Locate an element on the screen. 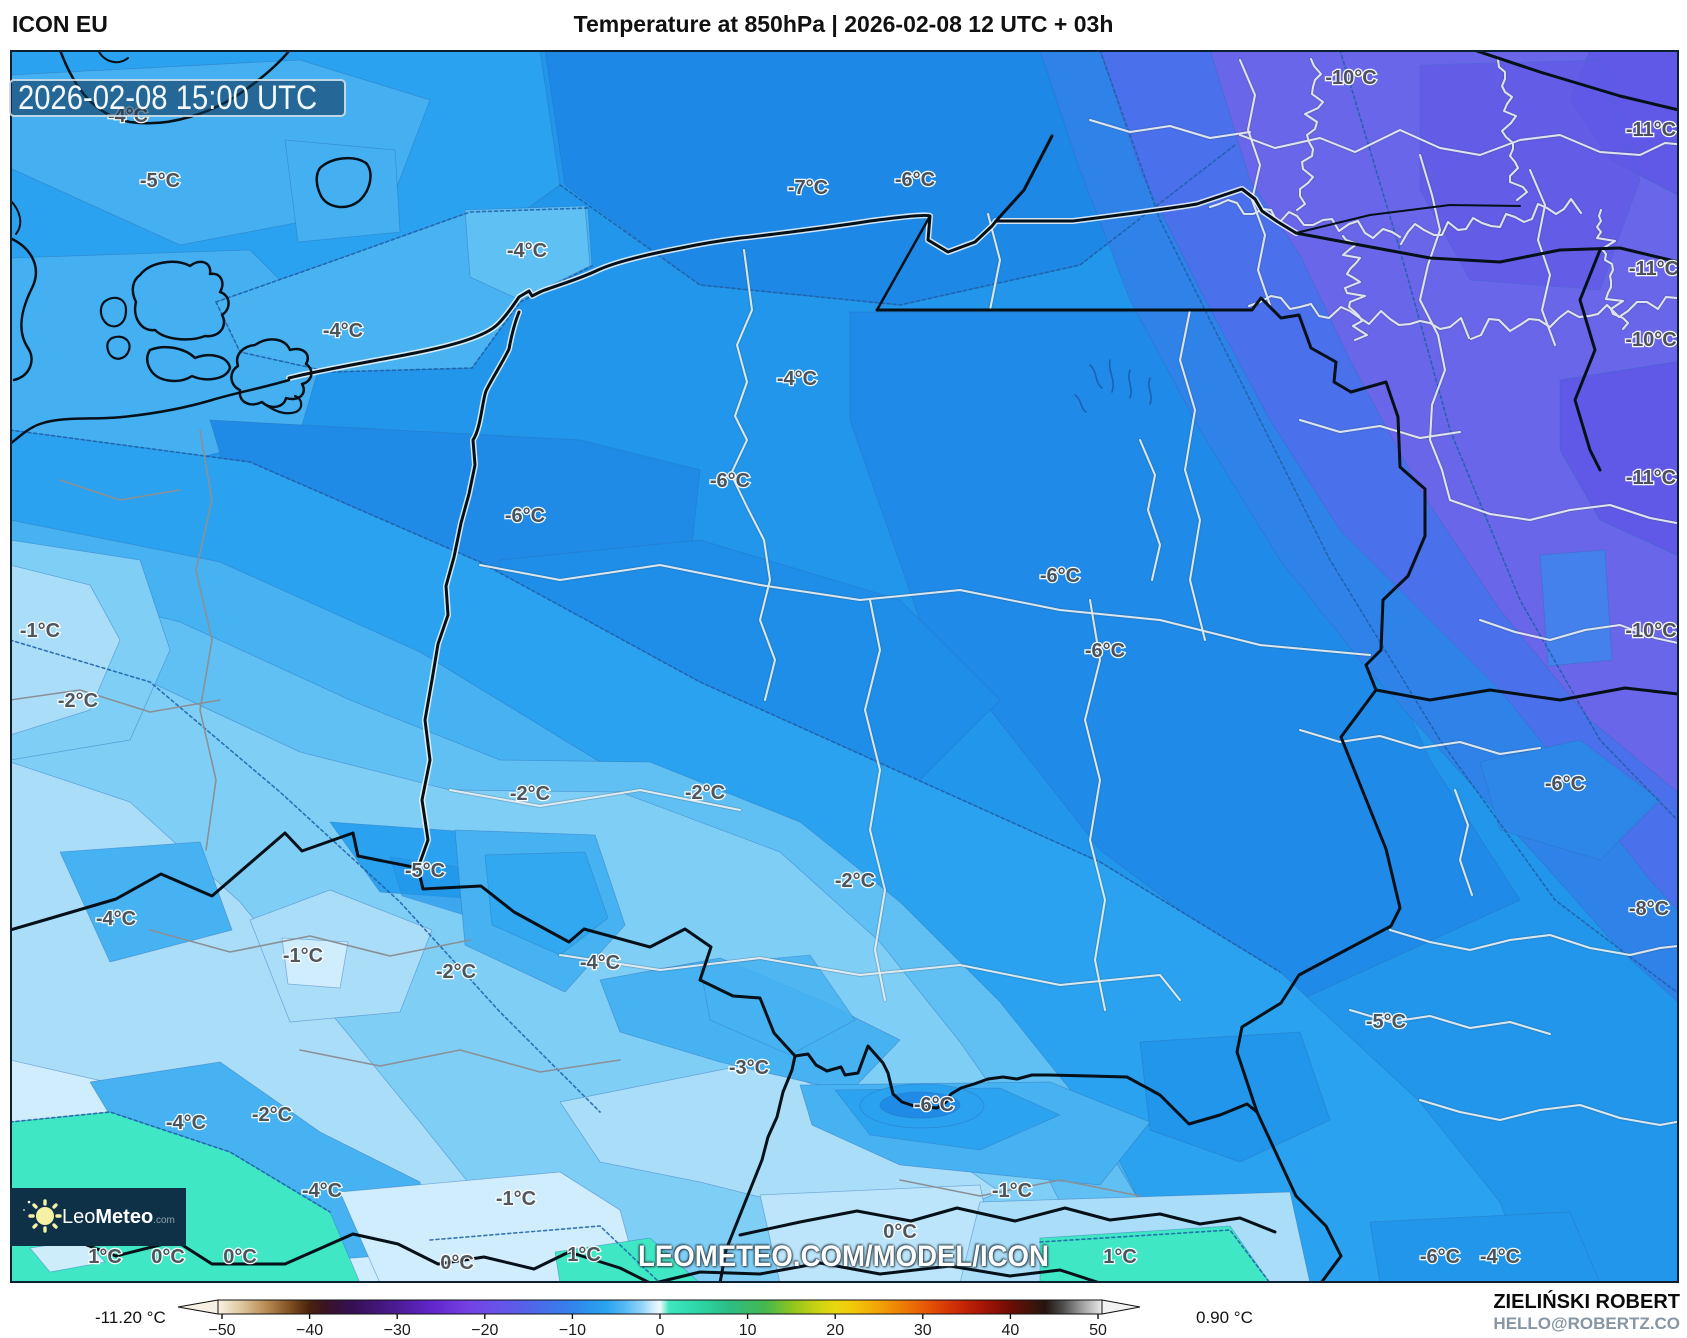  svg-text: 0 is located at coordinates (660, 1330).